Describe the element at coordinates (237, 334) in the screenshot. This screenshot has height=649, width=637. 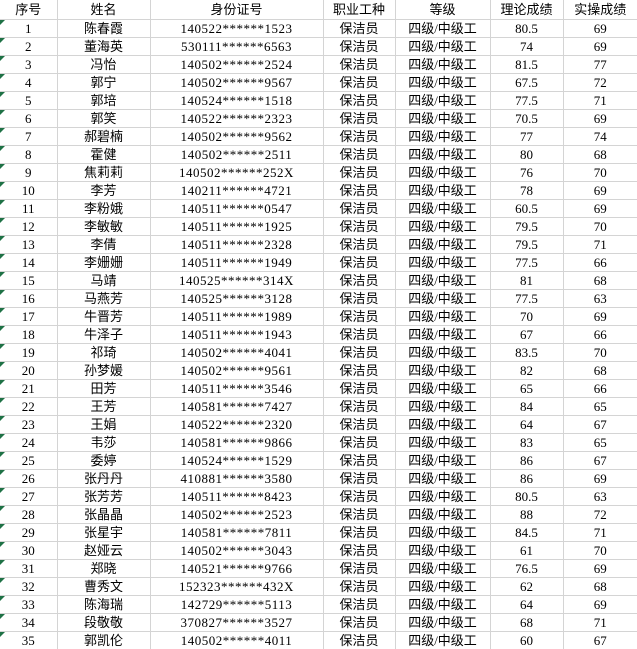
I see `cell-id: 140511******1943` at that location.